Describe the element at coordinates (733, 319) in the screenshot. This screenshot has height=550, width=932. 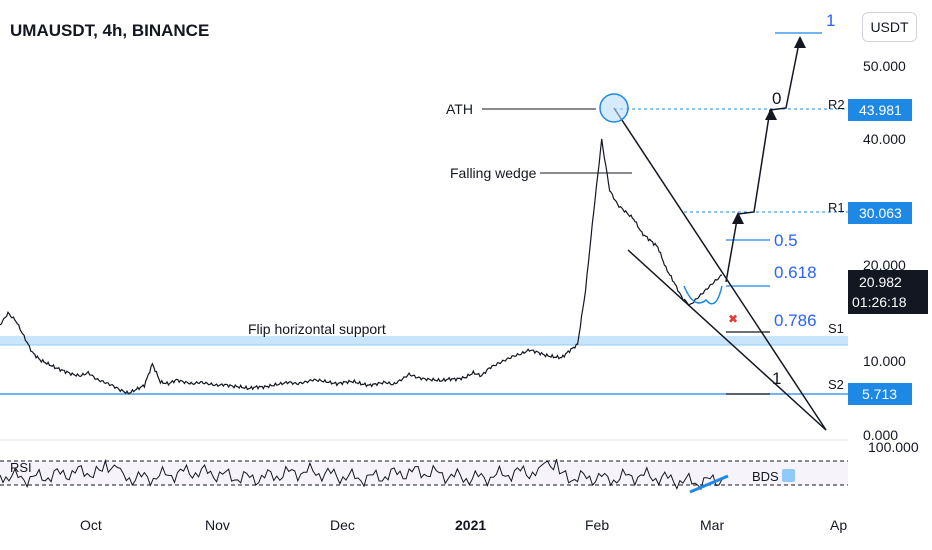
I see `stop-marker-icon: ✖` at that location.